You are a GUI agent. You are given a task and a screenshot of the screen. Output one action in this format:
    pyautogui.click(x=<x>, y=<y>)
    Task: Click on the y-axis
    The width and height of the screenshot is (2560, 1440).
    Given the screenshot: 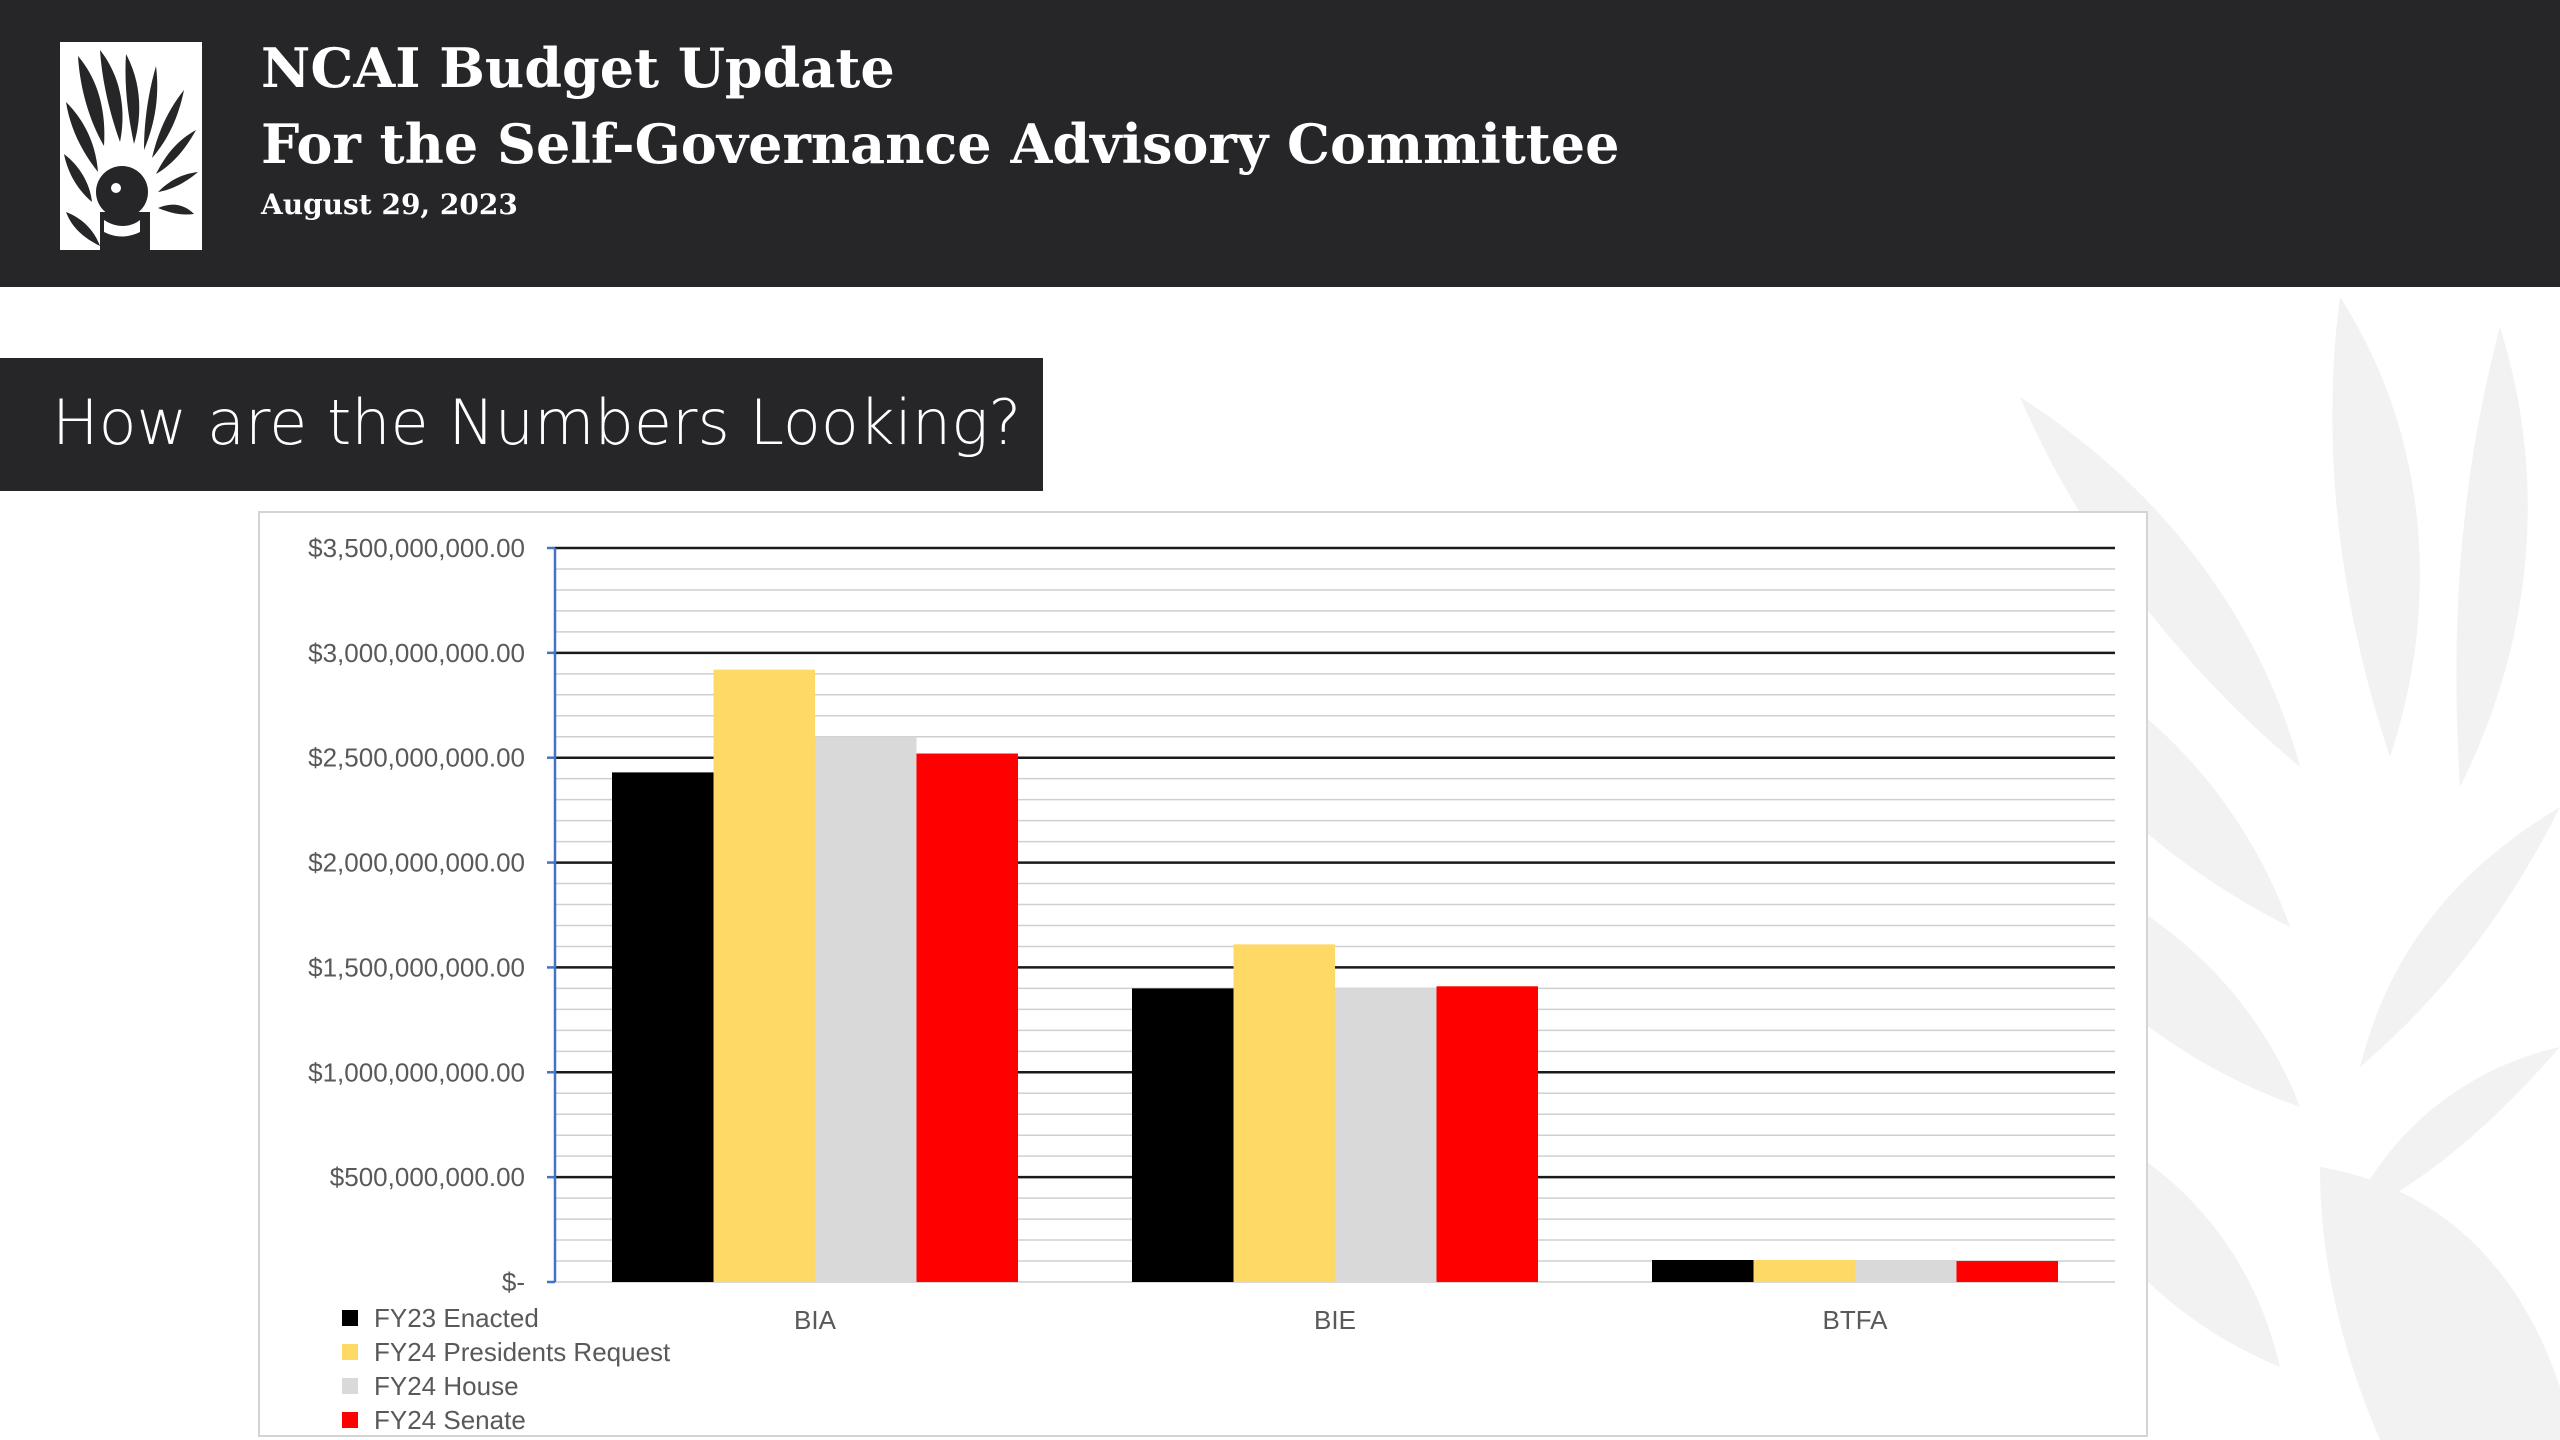 What is the action you would take?
    pyautogui.click(x=552, y=915)
    